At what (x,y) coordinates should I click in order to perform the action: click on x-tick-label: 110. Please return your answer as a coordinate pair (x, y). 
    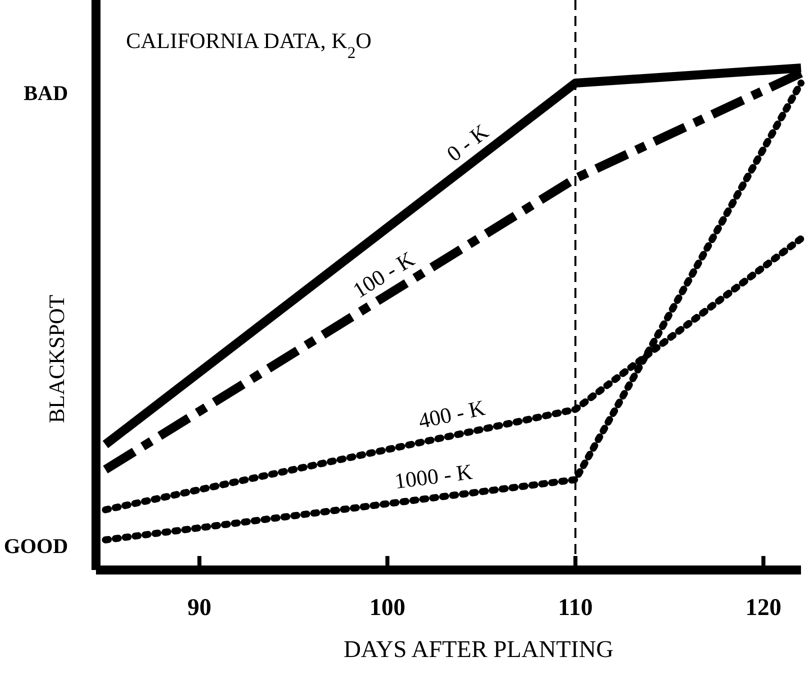
    Looking at the image, I should click on (575, 608).